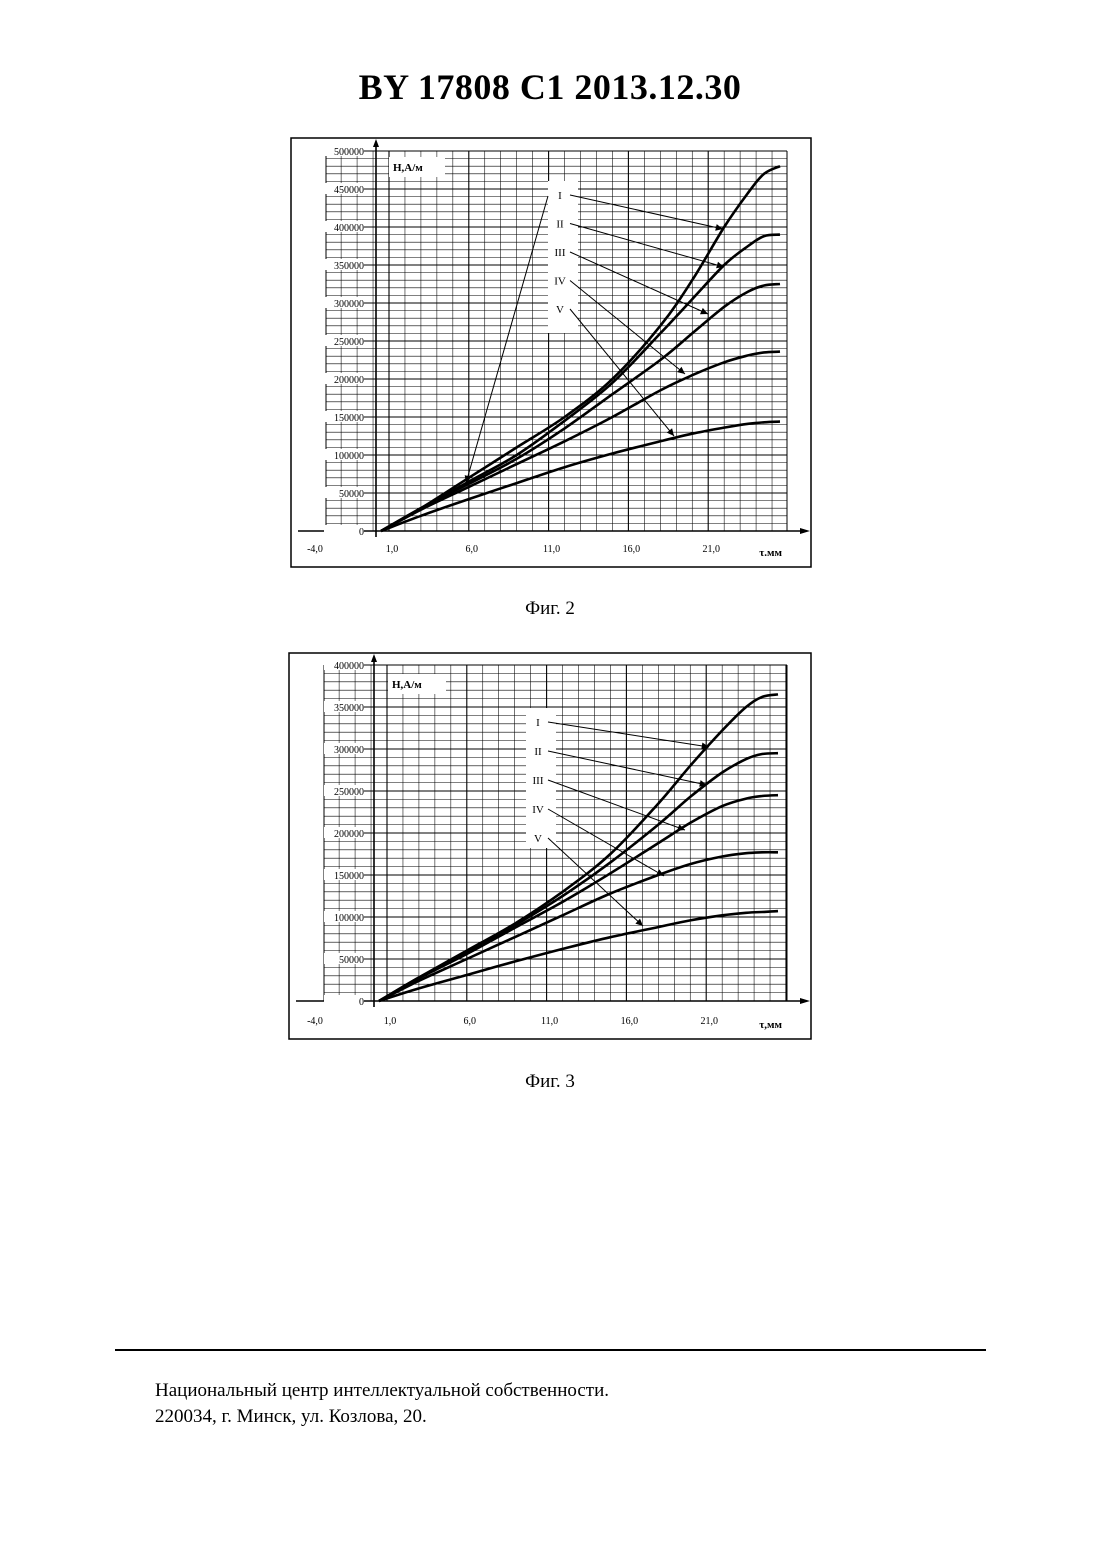  I want to click on figure-2-caption: Фиг. 2, so click(550, 609).